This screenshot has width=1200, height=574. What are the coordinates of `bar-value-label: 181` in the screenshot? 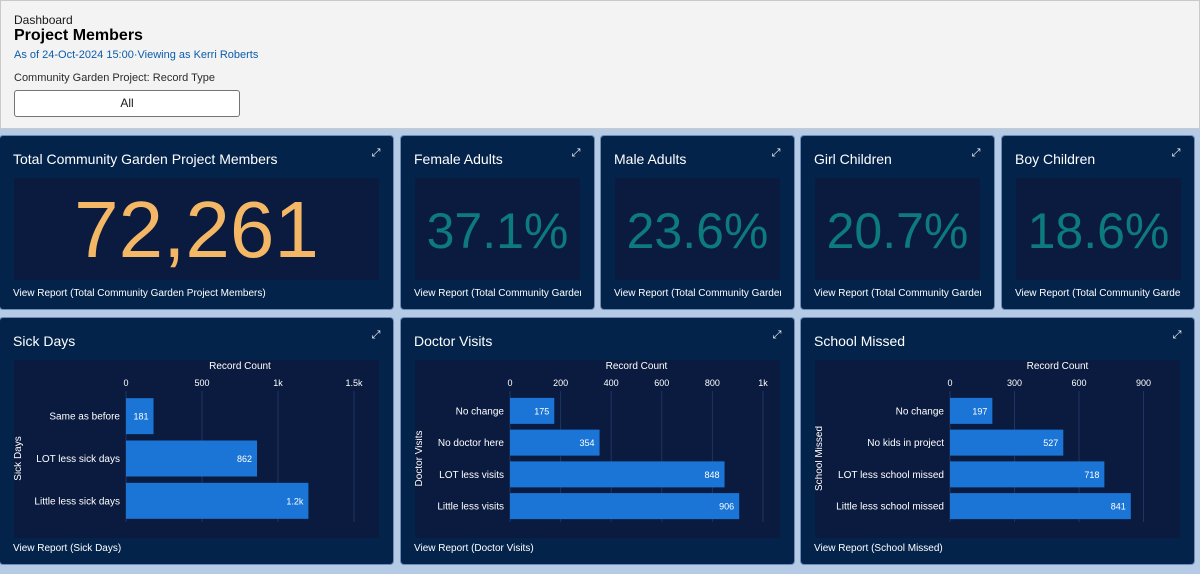 It's located at (140, 417).